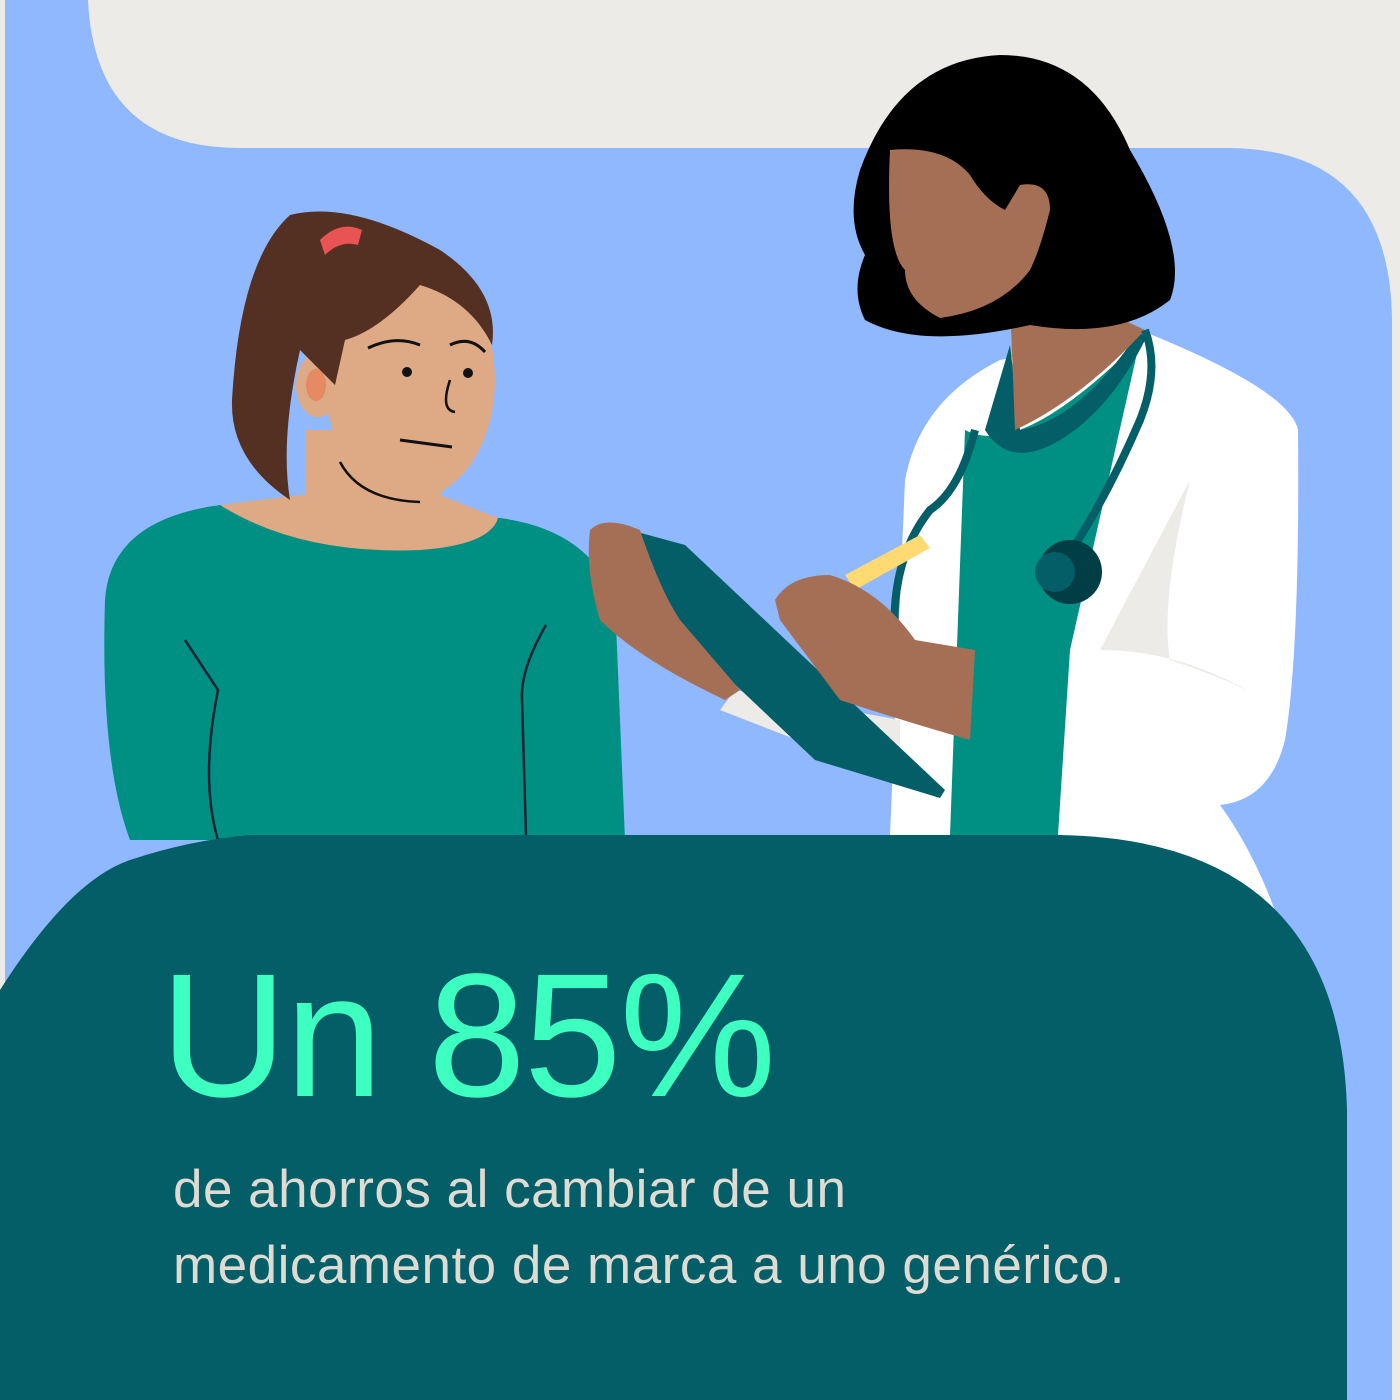 This screenshot has width=1400, height=1400. I want to click on headline-stat: Un 85%, so click(468, 1036).